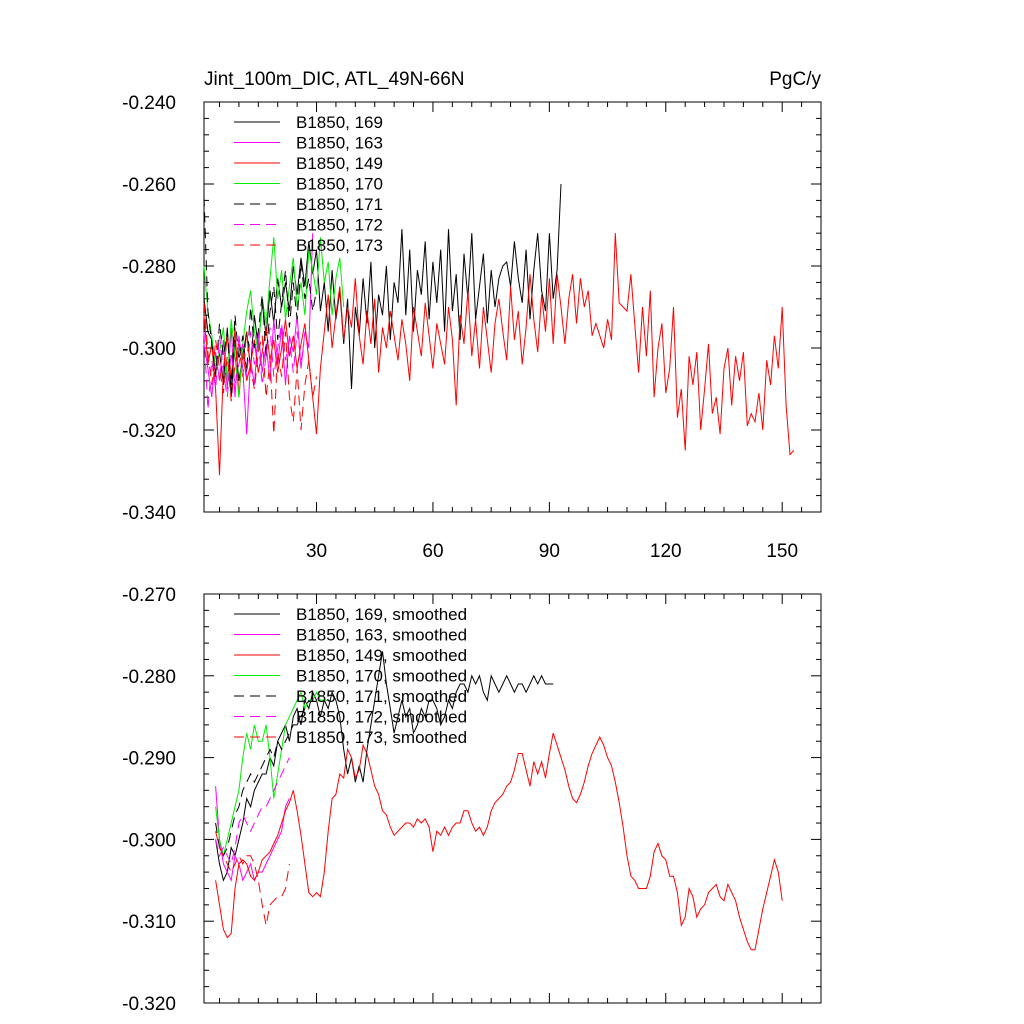 Image resolution: width=1024 pixels, height=1024 pixels. What do you see at coordinates (381, 717) in the screenshot?
I see `bottom-legend-label: B1850, 172, smoothed` at bounding box center [381, 717].